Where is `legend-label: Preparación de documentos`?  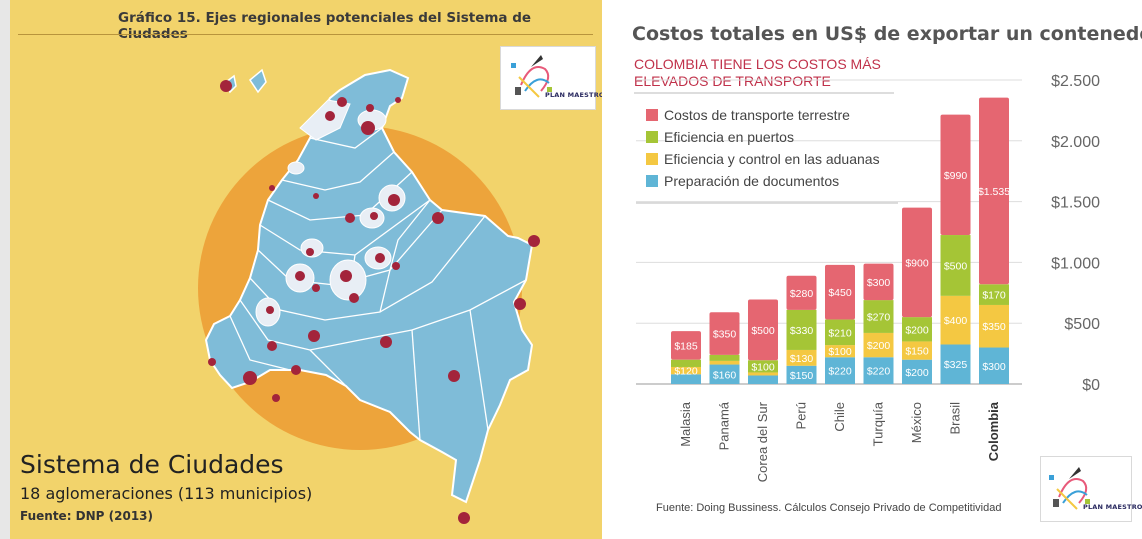
legend-label: Preparación de documentos is located at coordinates (751, 181).